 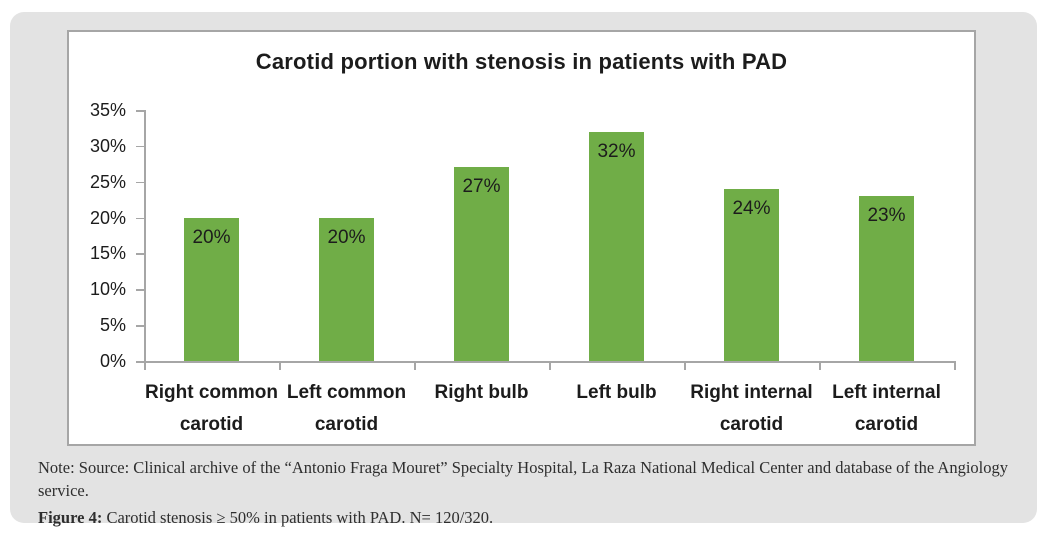 What do you see at coordinates (112, 325) in the screenshot?
I see `y-tick-label: 5%` at bounding box center [112, 325].